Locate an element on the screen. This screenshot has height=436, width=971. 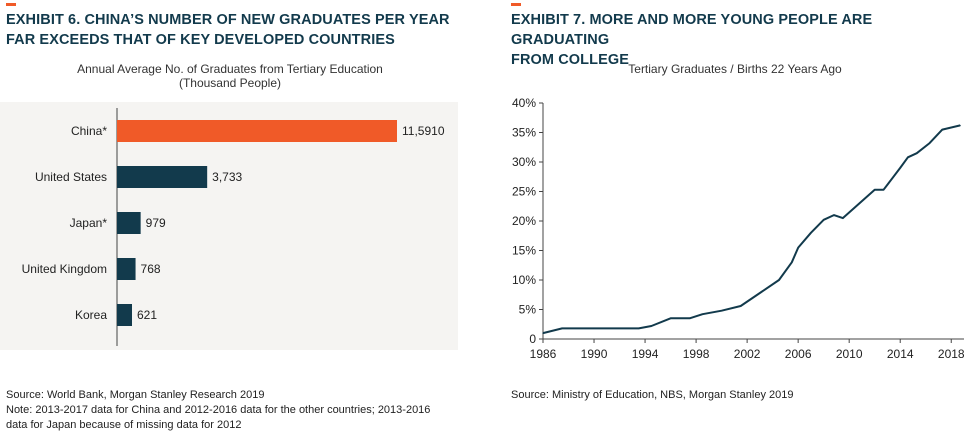
y-tick-label: 5% is located at coordinates (528, 310).